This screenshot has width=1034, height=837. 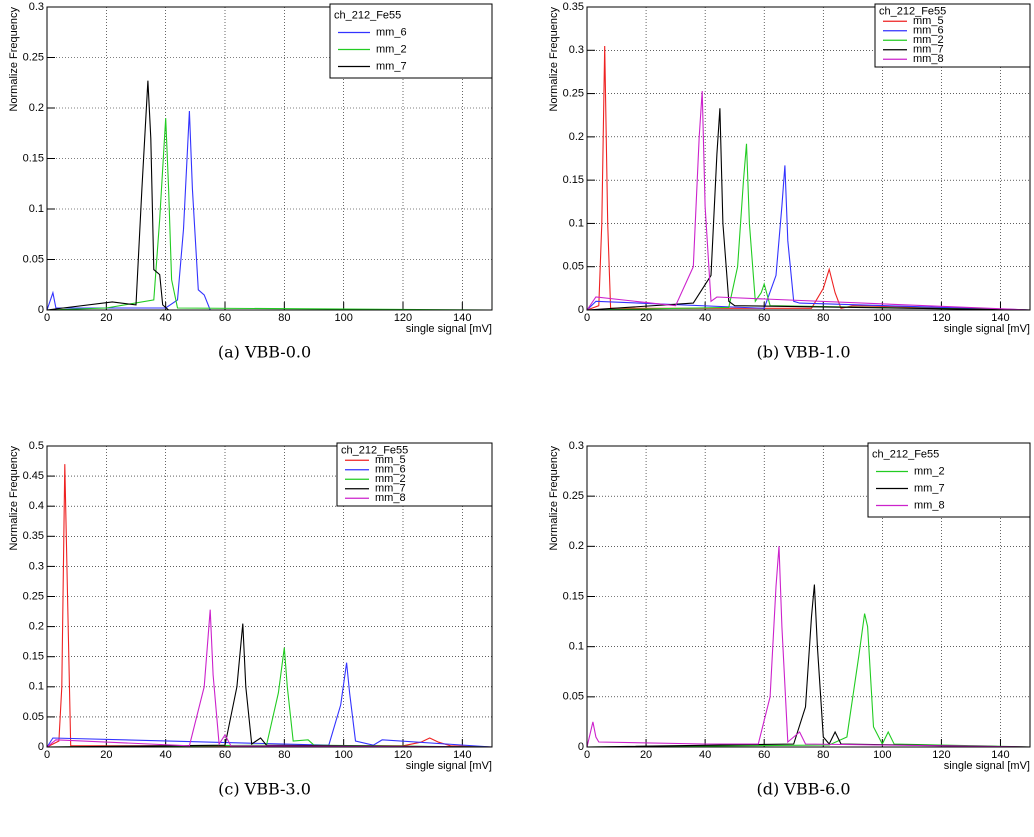 I want to click on y-tick-label: 0.45, so click(x=33, y=476).